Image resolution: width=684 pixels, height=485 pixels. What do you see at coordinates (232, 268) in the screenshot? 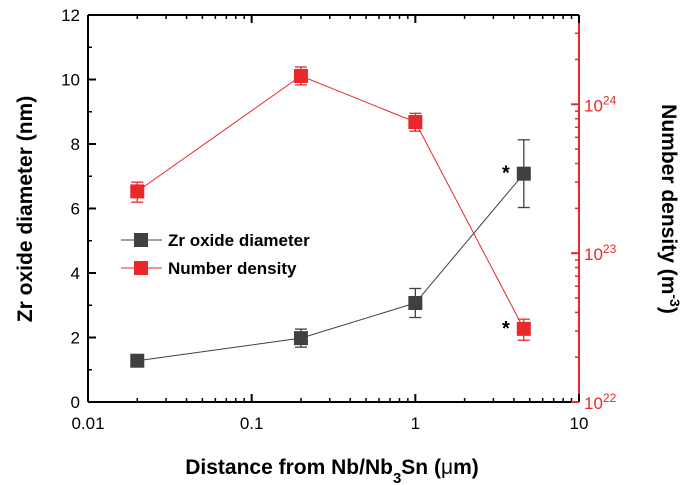
I see `legend-label-density: Number density` at bounding box center [232, 268].